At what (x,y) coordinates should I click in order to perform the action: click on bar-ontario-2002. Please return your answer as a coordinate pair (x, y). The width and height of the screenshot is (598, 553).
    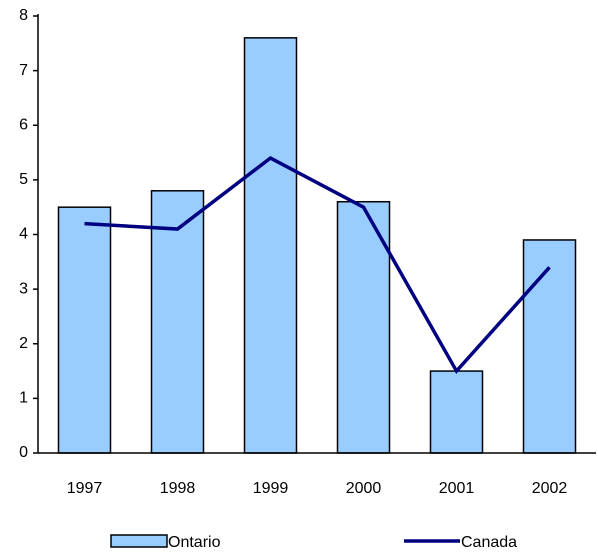
    Looking at the image, I should click on (550, 346).